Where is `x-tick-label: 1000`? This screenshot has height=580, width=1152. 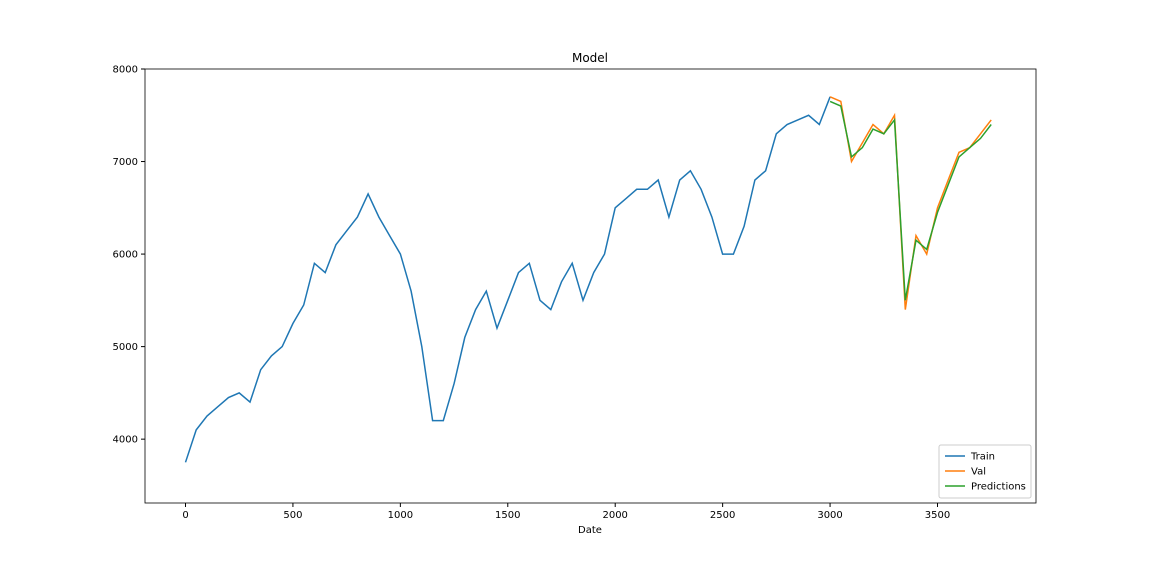
x-tick-label: 1000 is located at coordinates (400, 515).